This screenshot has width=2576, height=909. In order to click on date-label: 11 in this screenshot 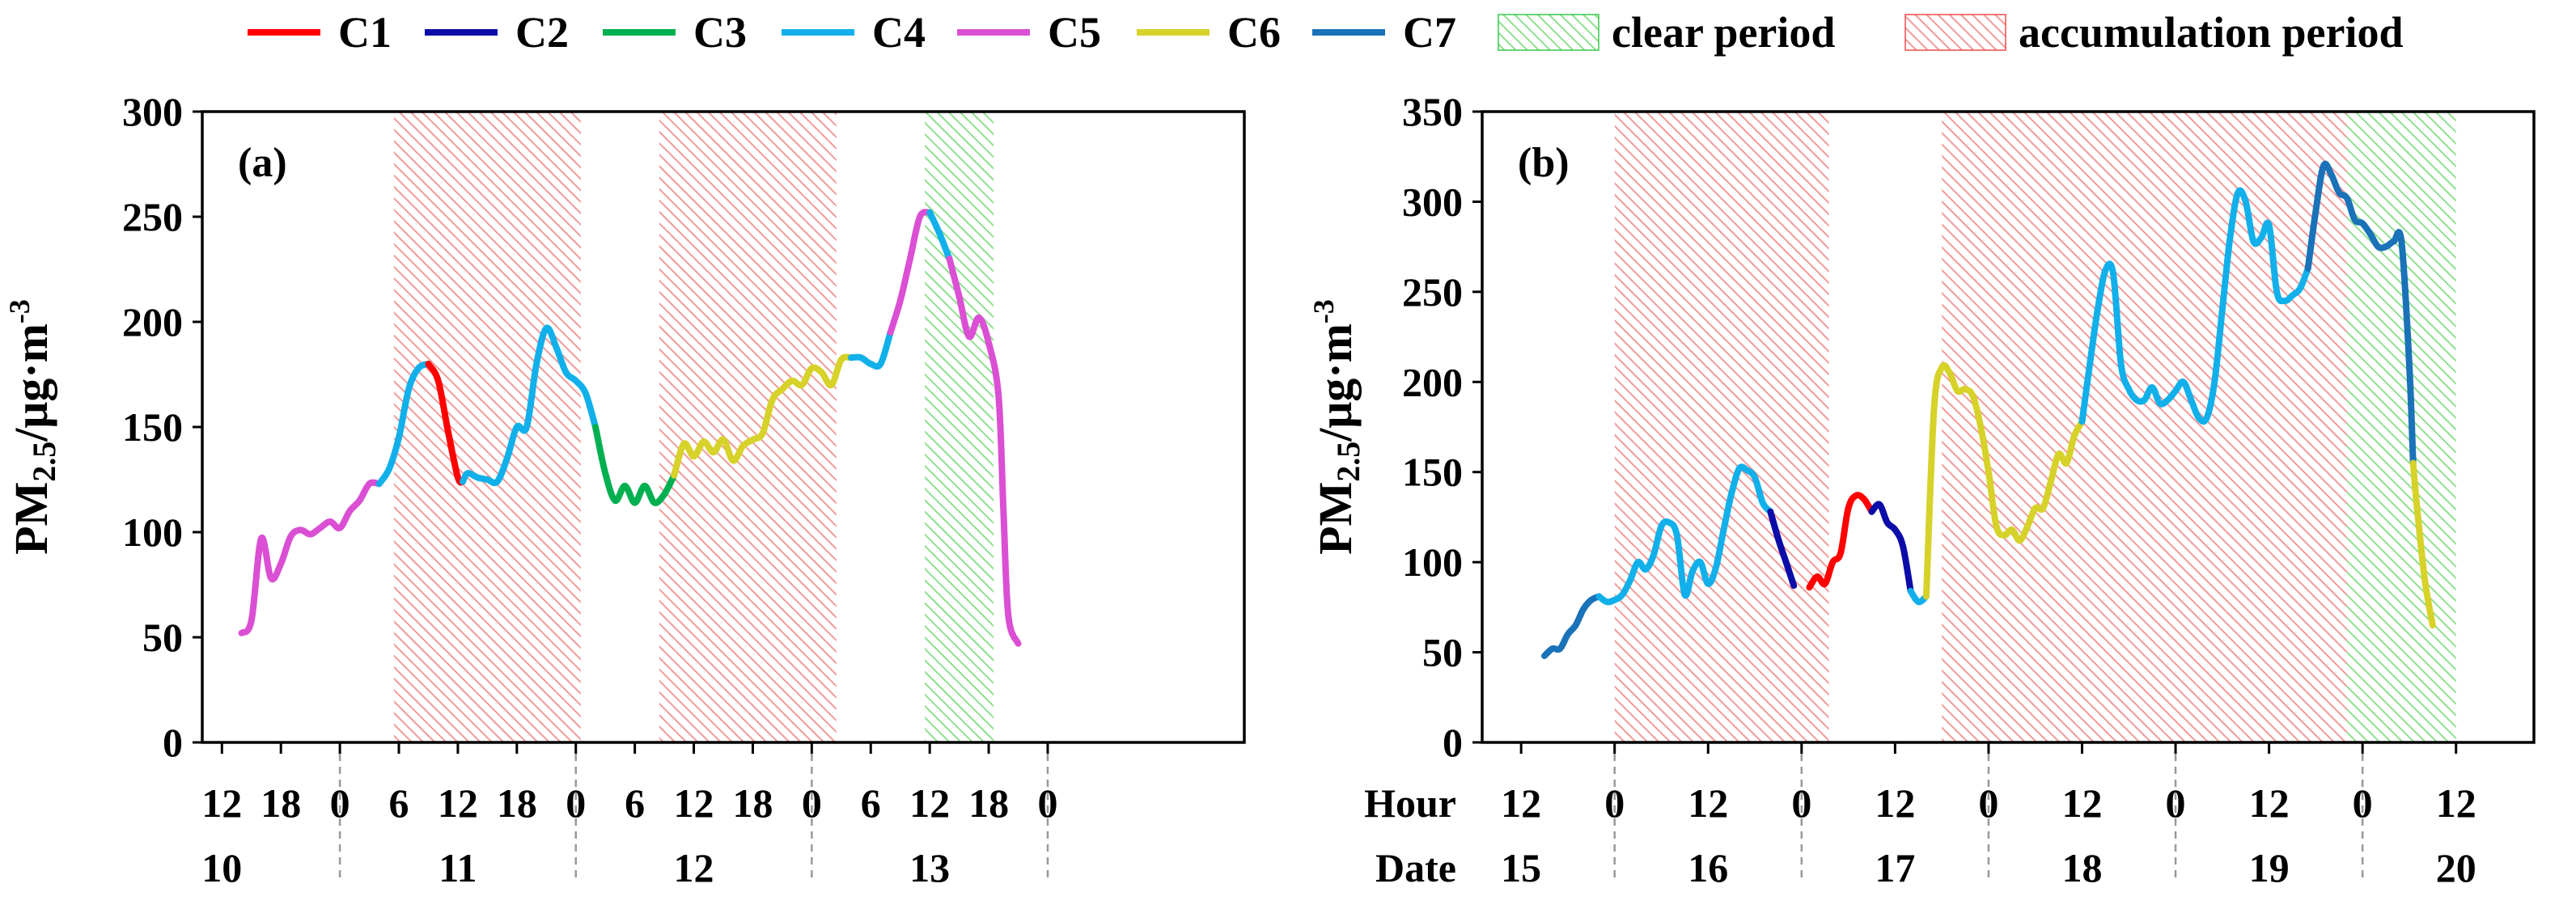, I will do `click(458, 867)`.